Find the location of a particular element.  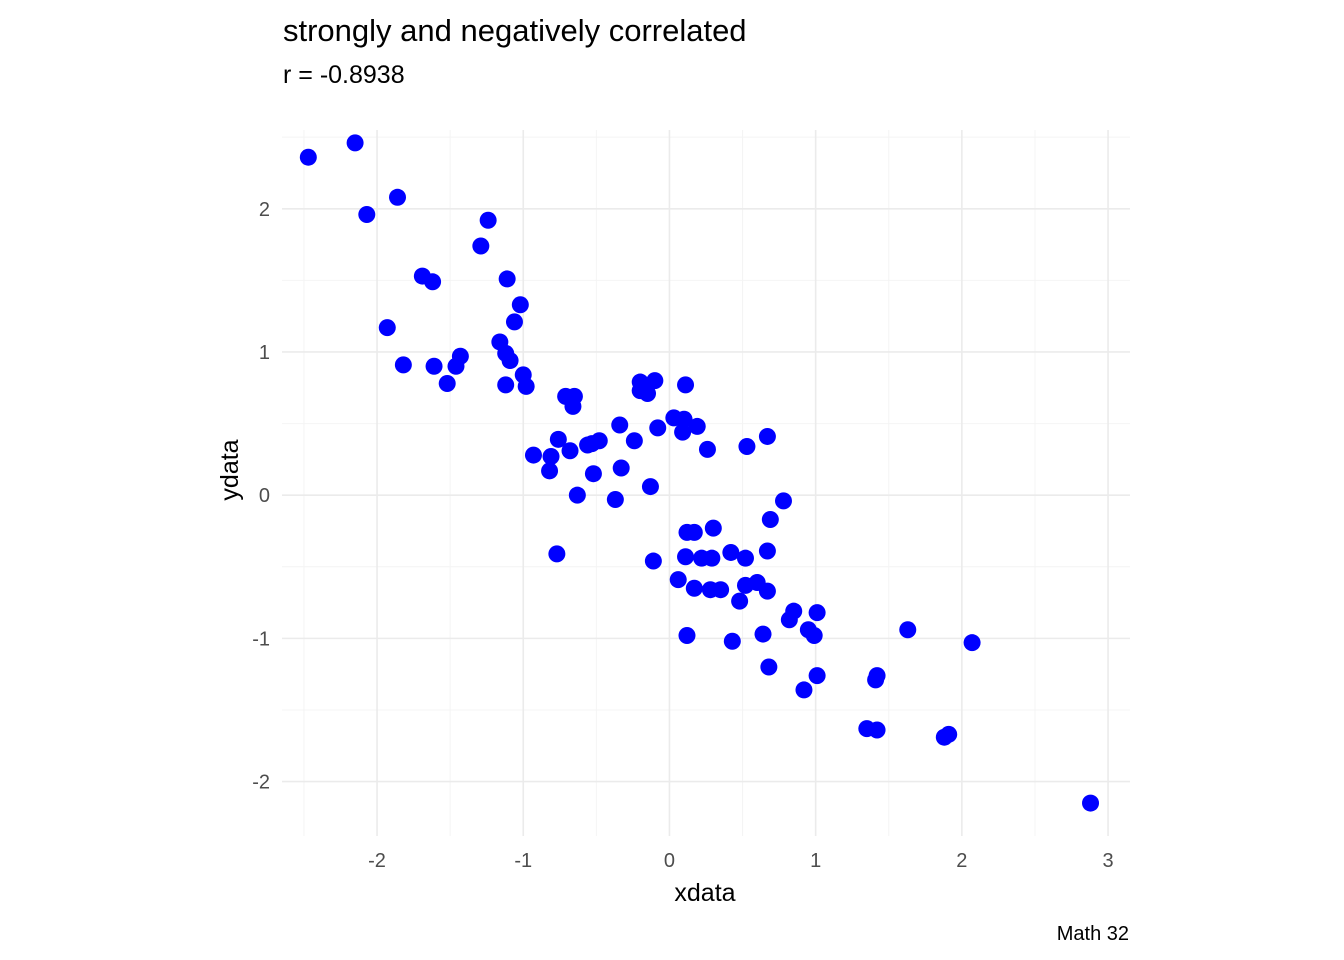

chart-title: strongly and negatively correlated is located at coordinates (515, 30).